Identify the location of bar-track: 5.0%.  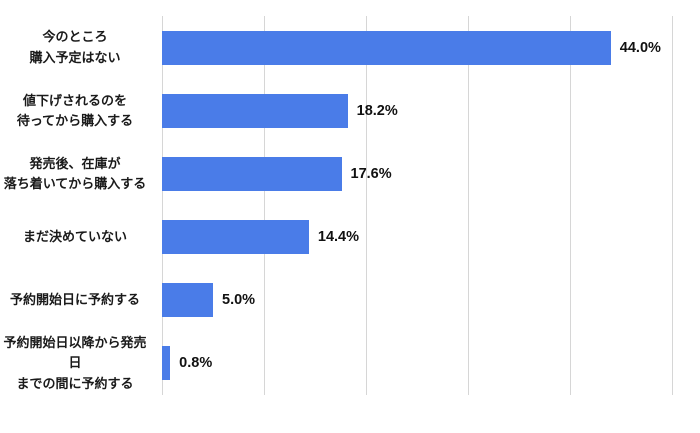
(417, 300).